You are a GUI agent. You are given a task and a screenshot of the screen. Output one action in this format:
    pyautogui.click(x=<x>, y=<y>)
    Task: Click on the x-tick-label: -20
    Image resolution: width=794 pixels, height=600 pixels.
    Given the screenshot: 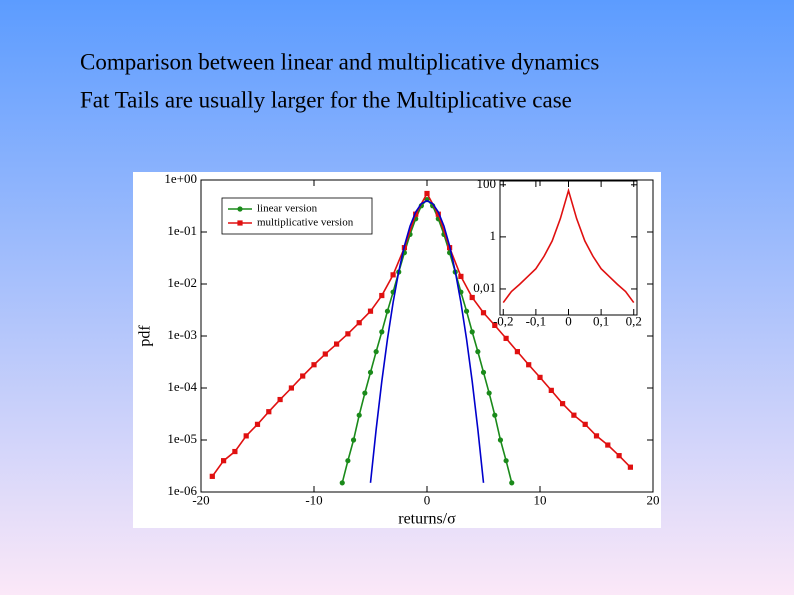 What is the action you would take?
    pyautogui.click(x=200, y=500)
    